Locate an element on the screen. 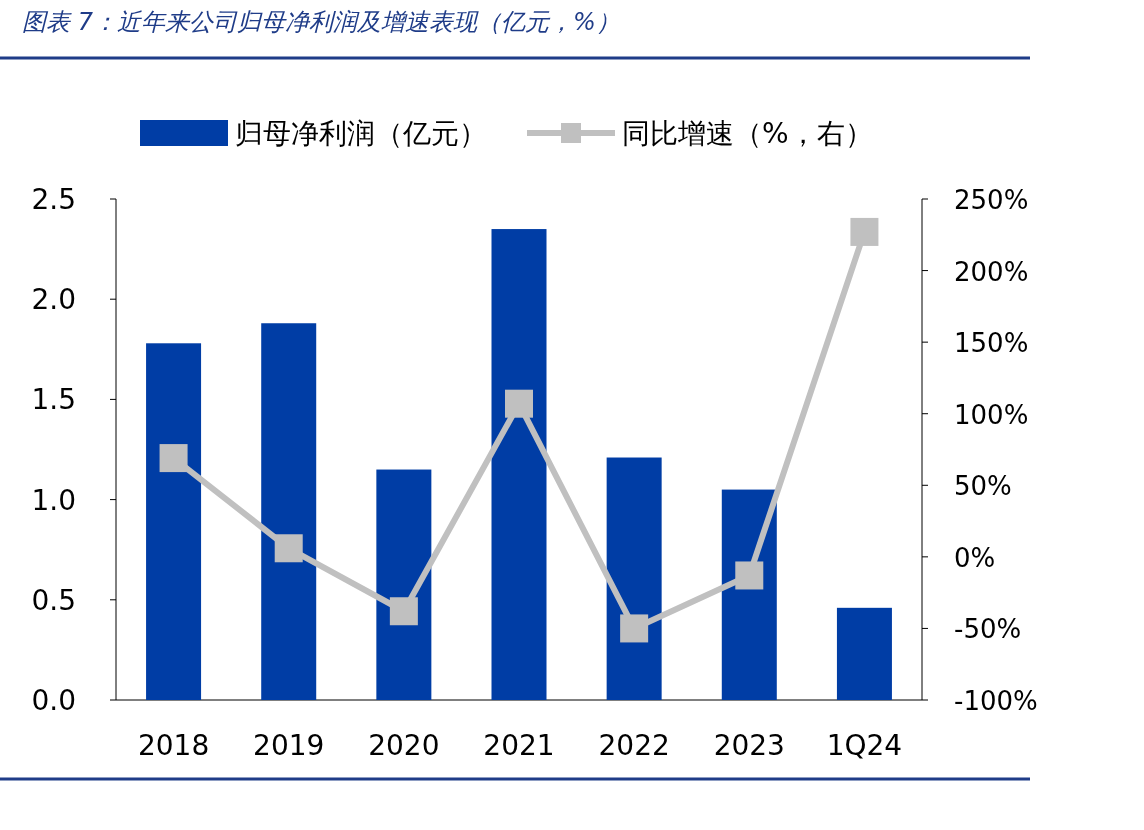 The width and height of the screenshot is (1144, 830). y-tick-label: 2.0 is located at coordinates (53, 300).